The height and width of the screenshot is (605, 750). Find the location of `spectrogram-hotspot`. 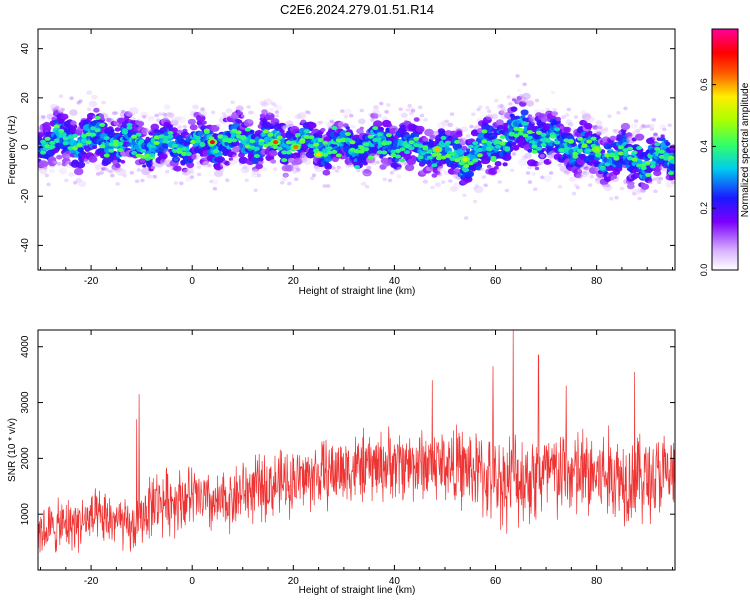

spectrogram-hotspot is located at coordinates (276, 142).